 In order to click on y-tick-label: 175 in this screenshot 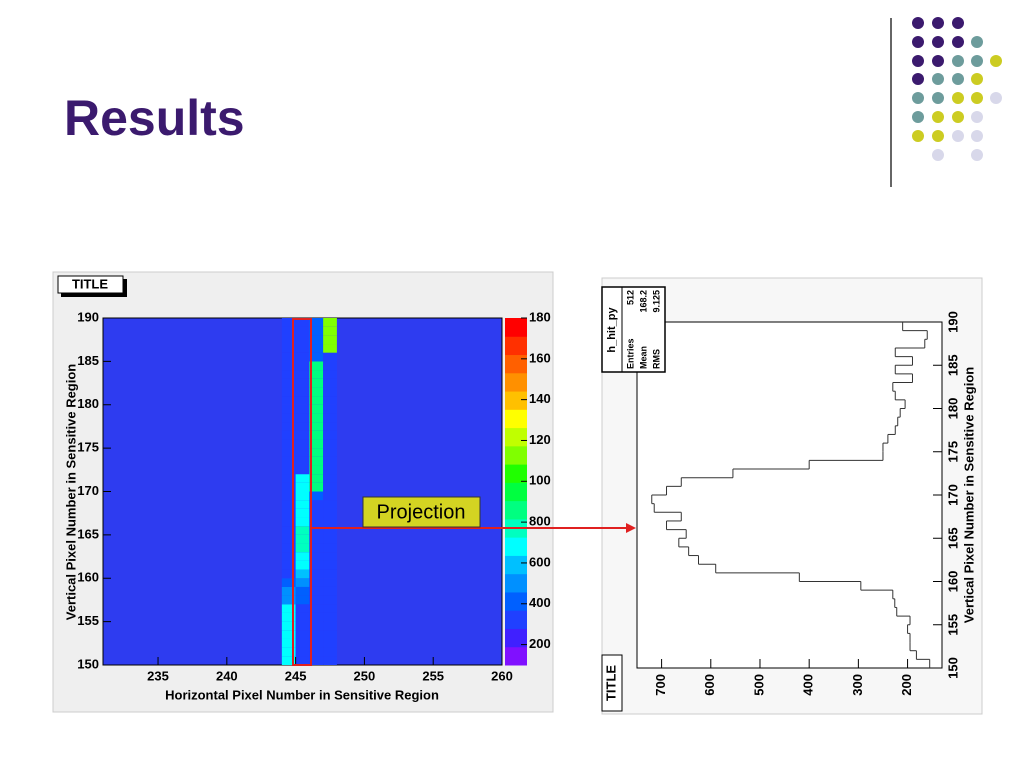, I will do `click(952, 452)`.